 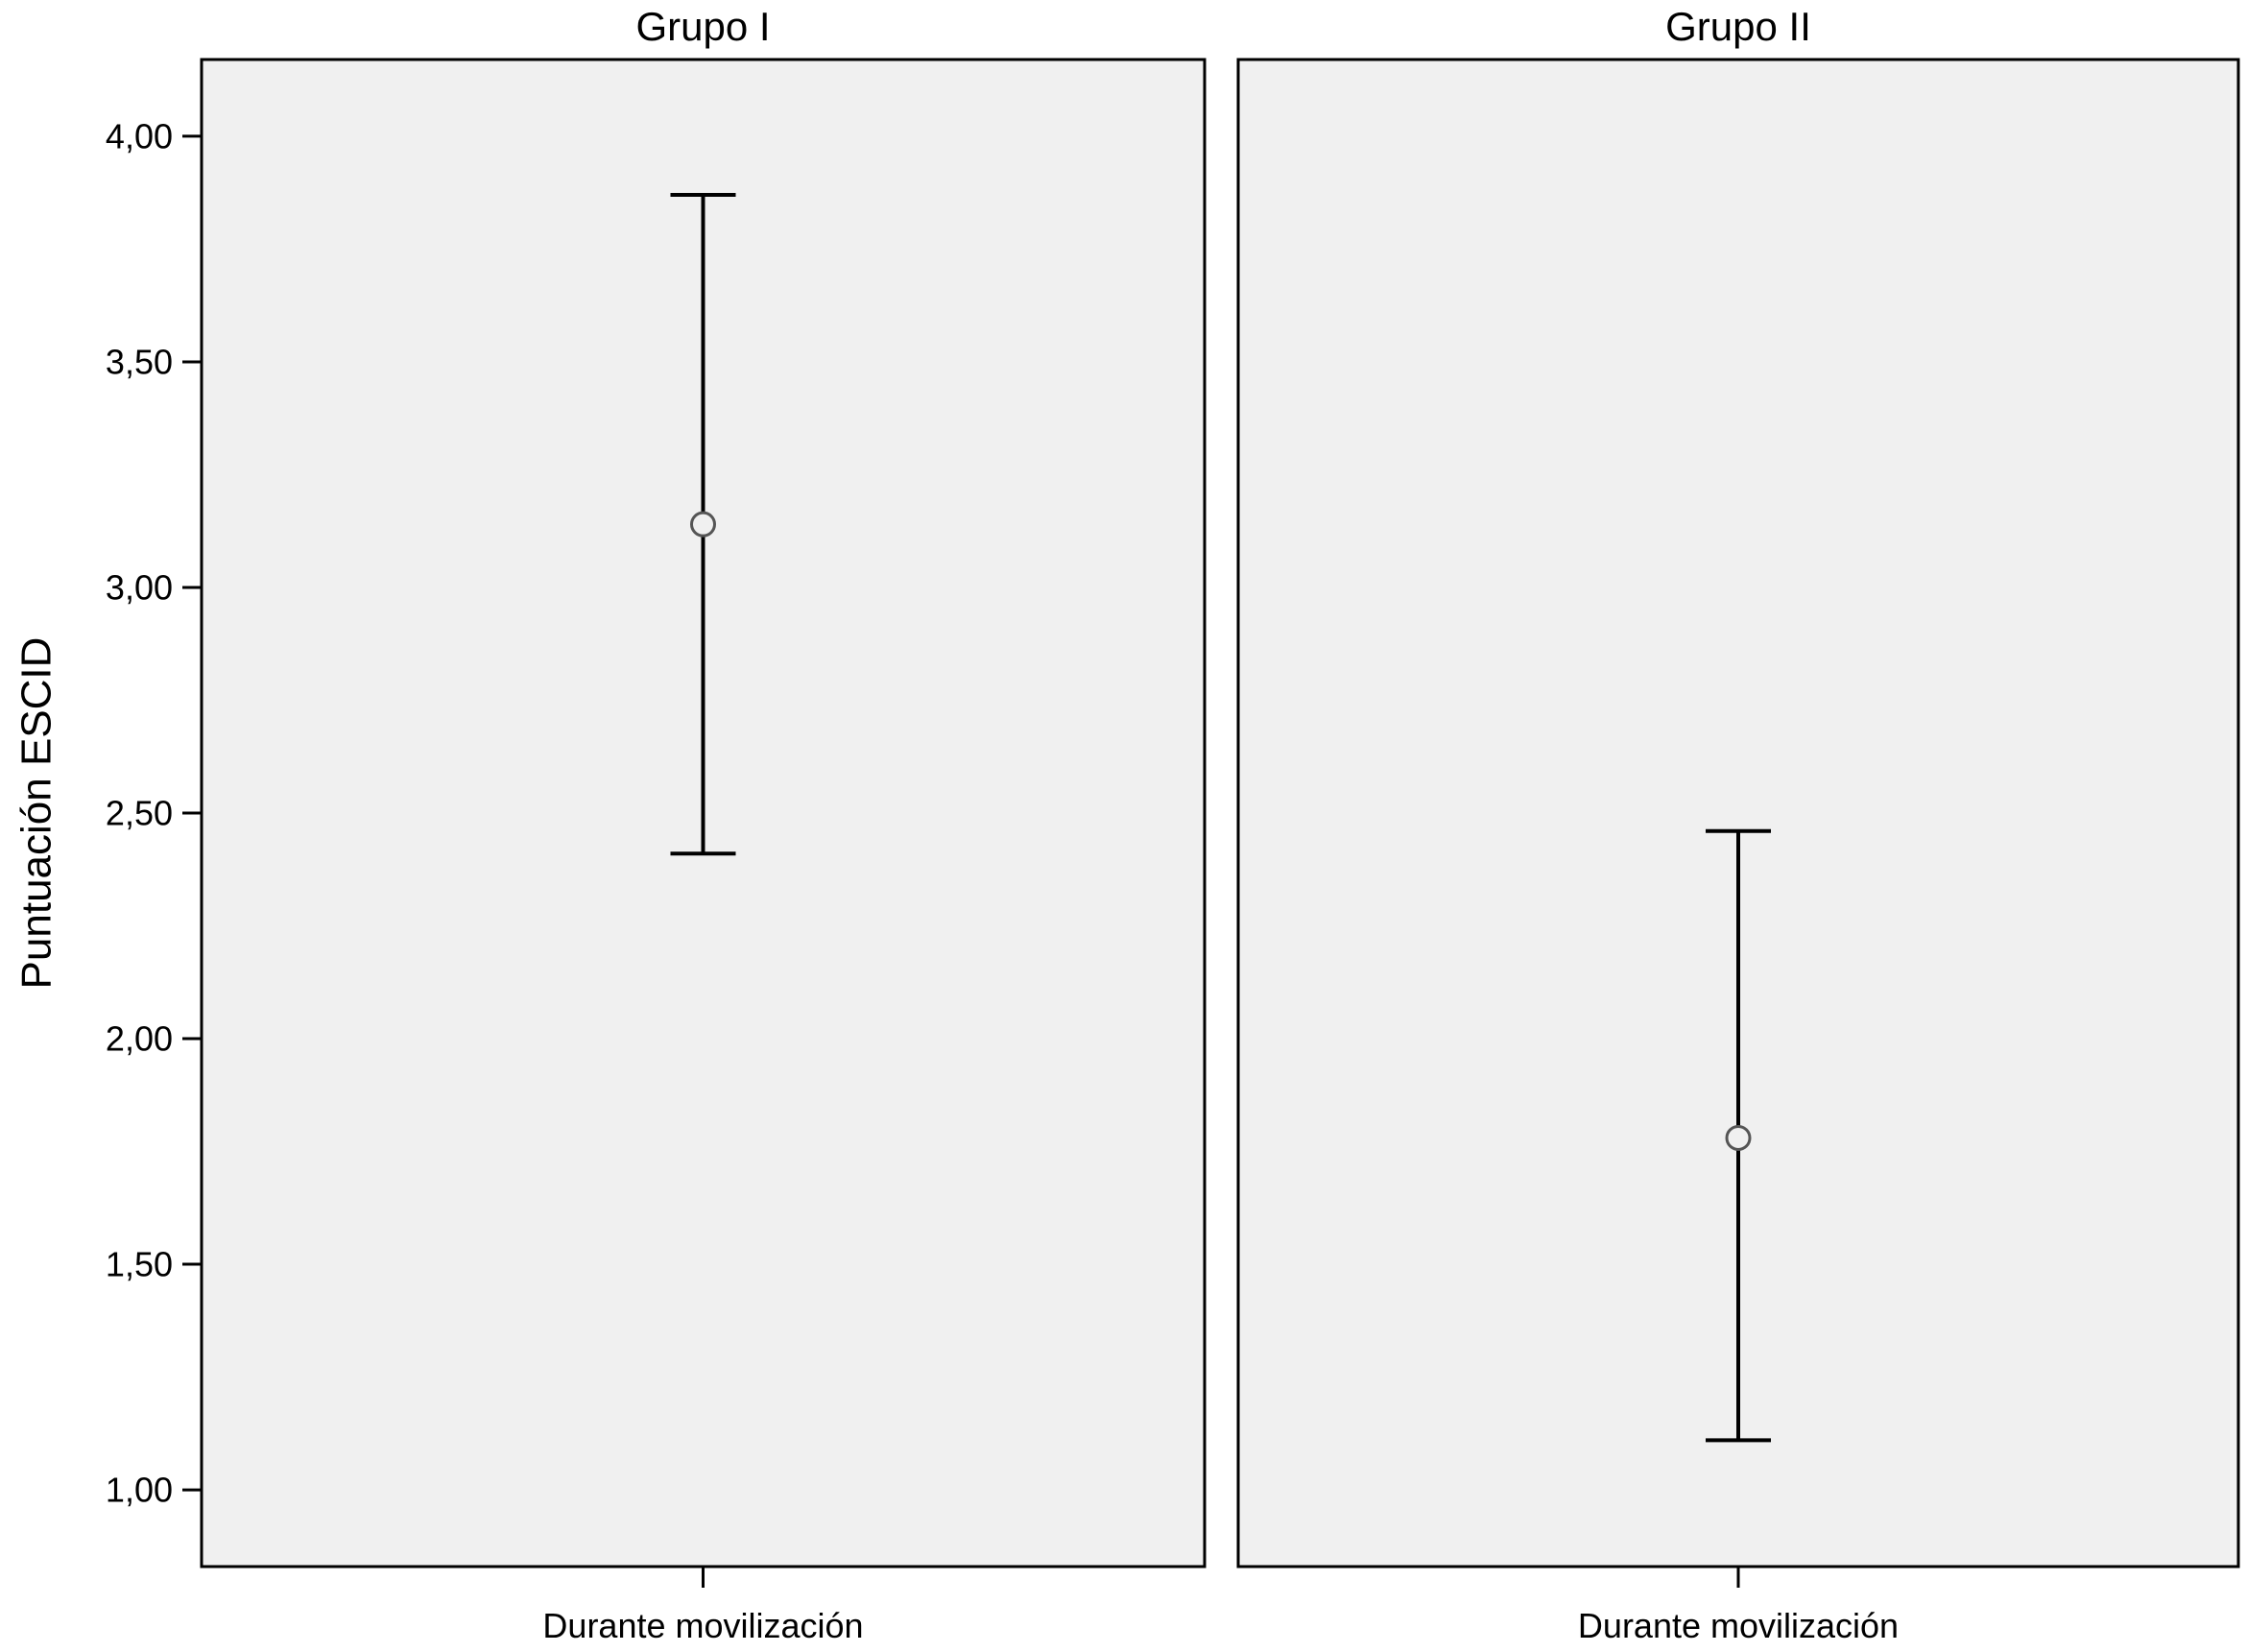 I want to click on panel-title: Grupo II, so click(x=1738, y=26).